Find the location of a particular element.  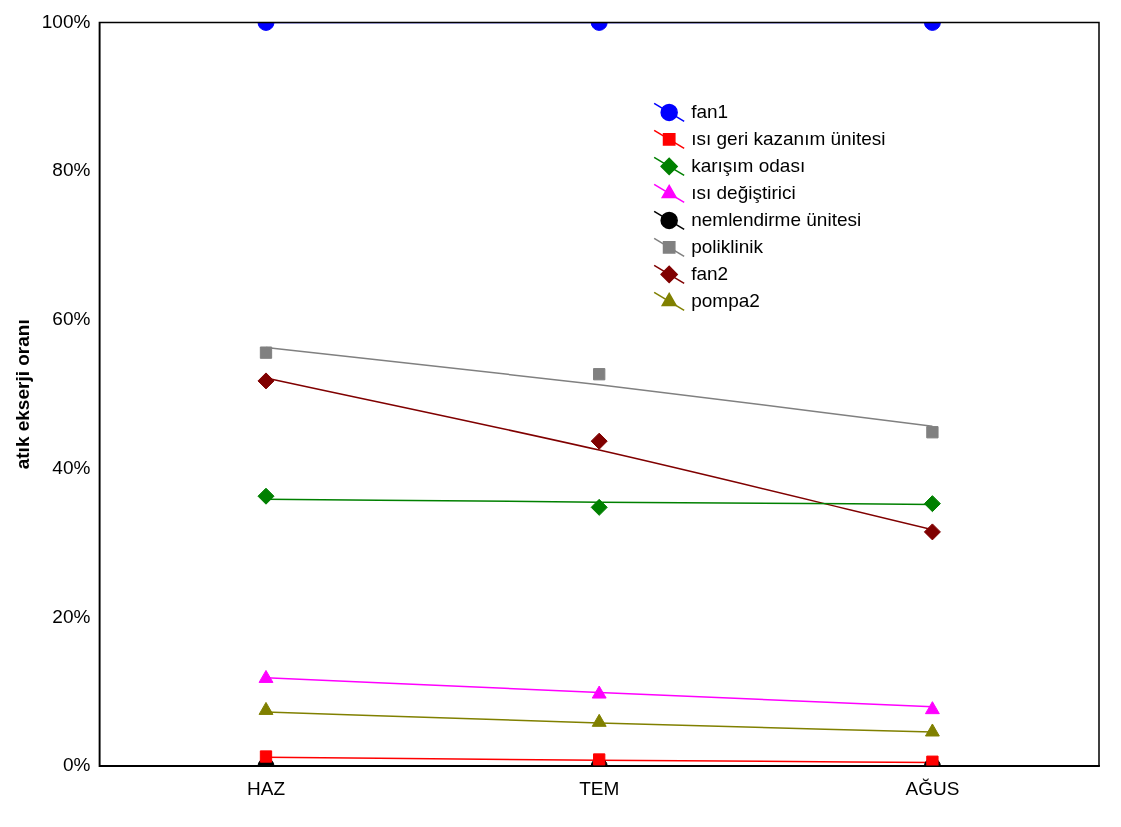

x-tick-label: AĞUS is located at coordinates (932, 788).